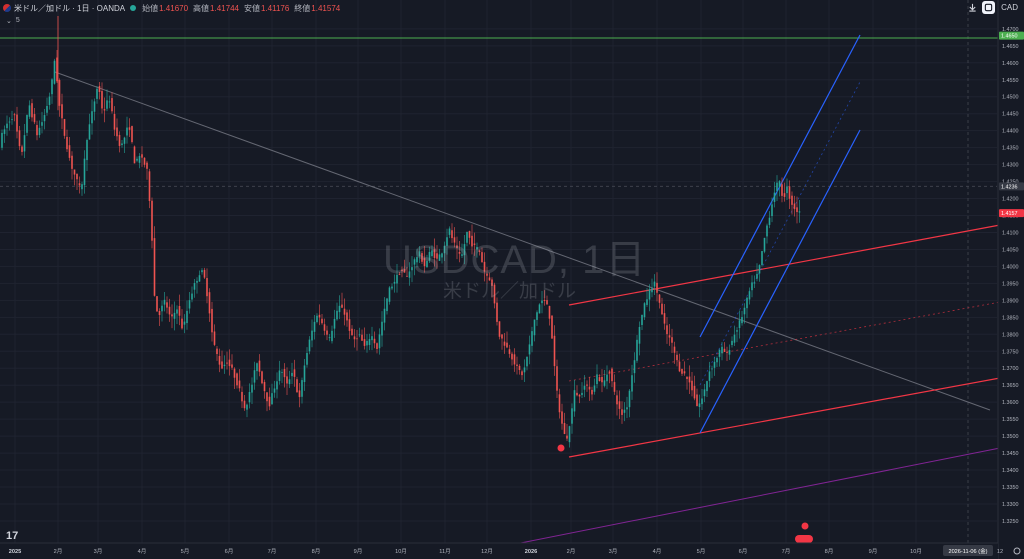 Image resolution: width=1024 pixels, height=559 pixels. What do you see at coordinates (972, 7) in the screenshot?
I see `download-icon` at bounding box center [972, 7].